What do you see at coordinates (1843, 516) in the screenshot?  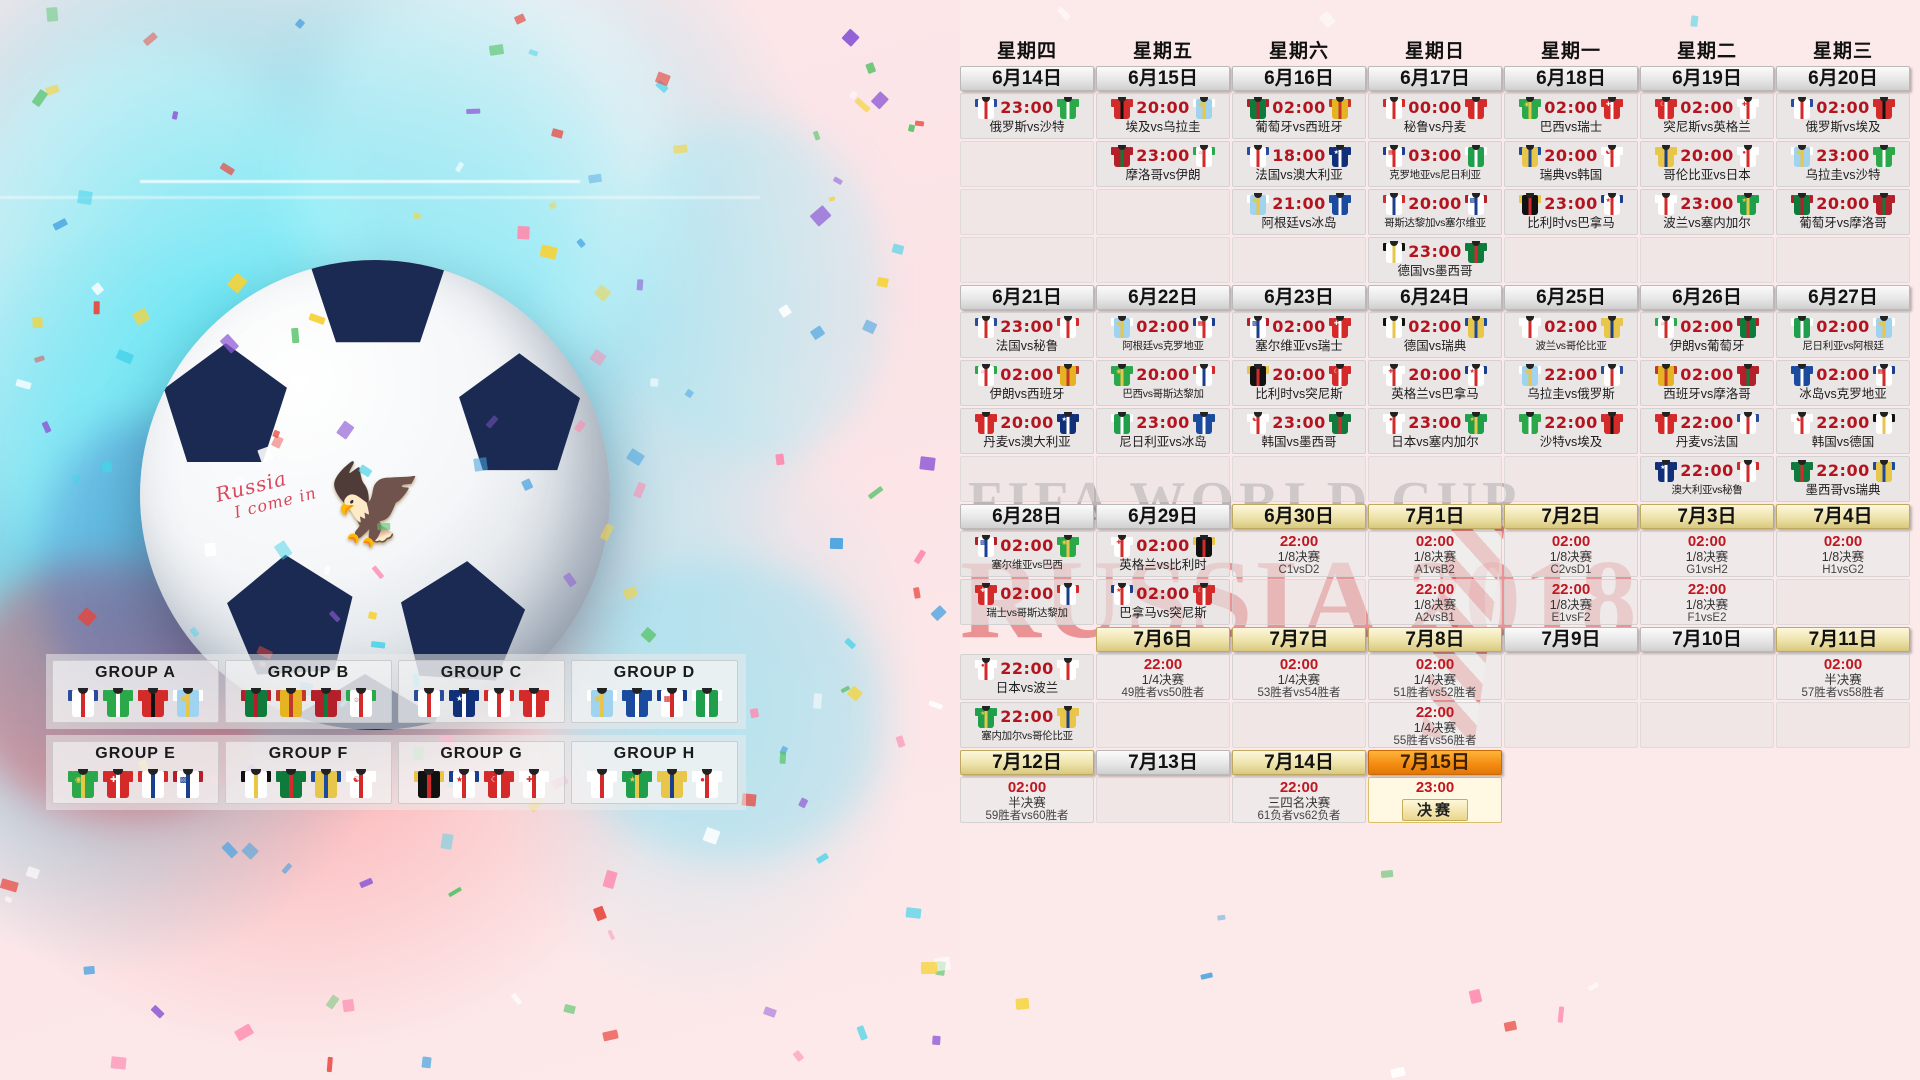 I see `date-cell: 7月4日` at bounding box center [1843, 516].